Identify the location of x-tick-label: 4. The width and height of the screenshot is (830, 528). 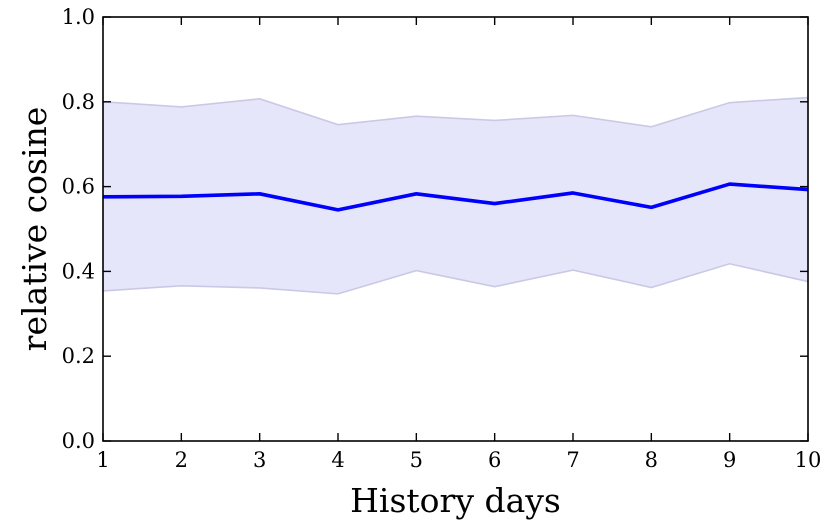
(337, 460).